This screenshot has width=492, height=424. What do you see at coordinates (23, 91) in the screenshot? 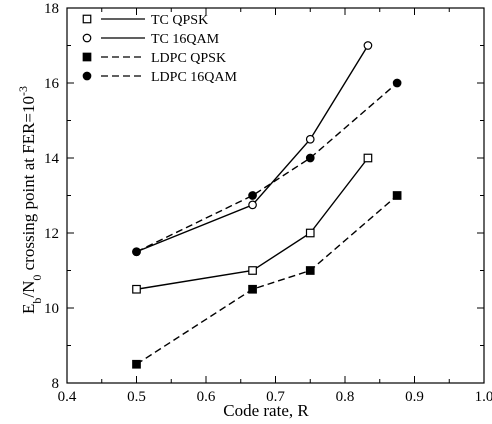
I see `y-axis-label-sup: -3` at bounding box center [23, 91].